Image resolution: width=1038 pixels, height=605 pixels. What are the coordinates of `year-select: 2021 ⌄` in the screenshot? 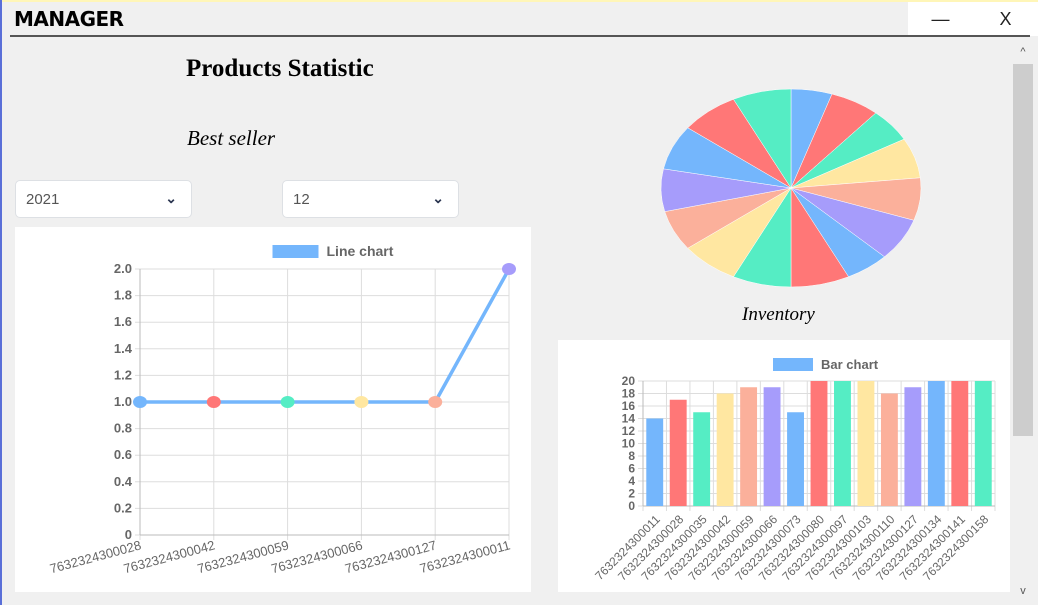 It's located at (103, 199).